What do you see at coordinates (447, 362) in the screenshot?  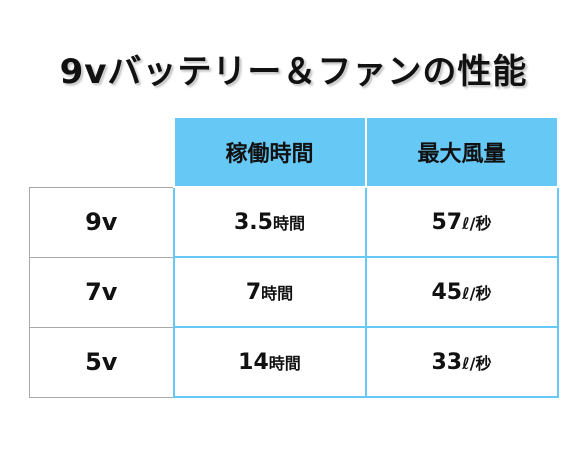 I see `airflow-value: 33` at bounding box center [447, 362].